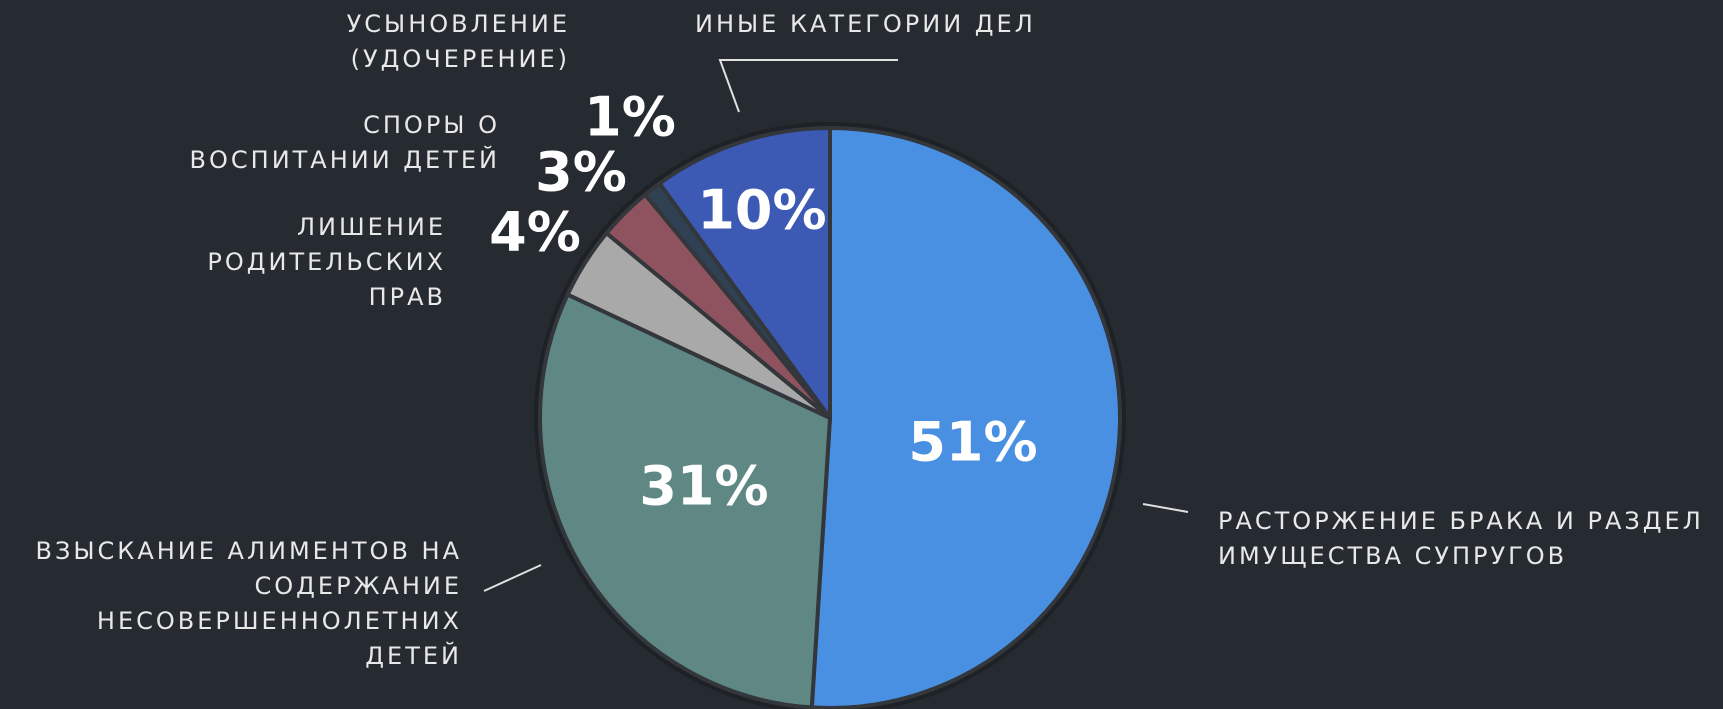 The width and height of the screenshot is (1723, 709). What do you see at coordinates (581, 172) in the screenshot?
I see `value-label: 3%` at bounding box center [581, 172].